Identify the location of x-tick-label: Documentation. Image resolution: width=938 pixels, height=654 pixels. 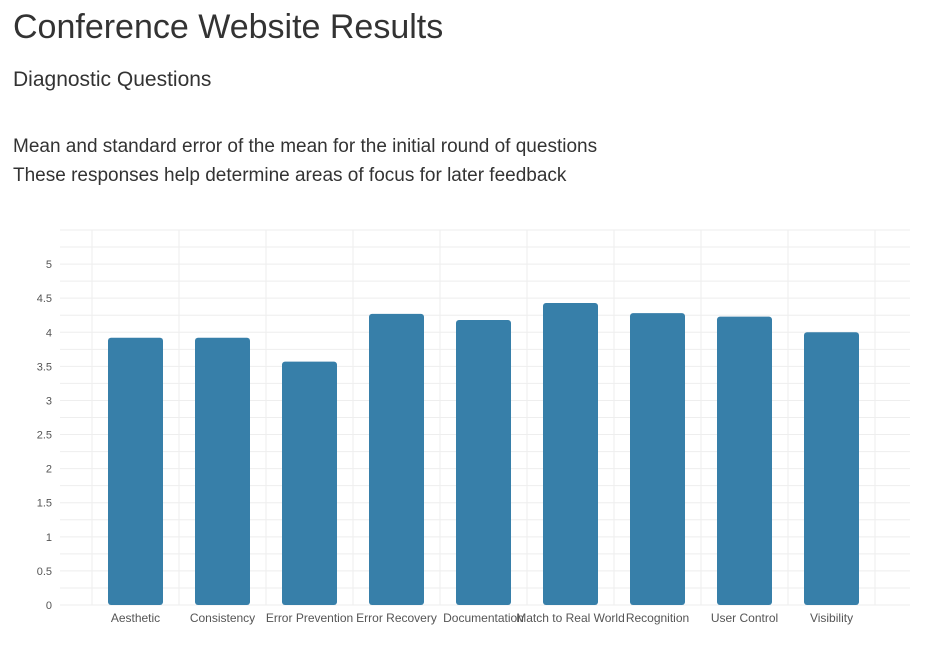
(483, 618).